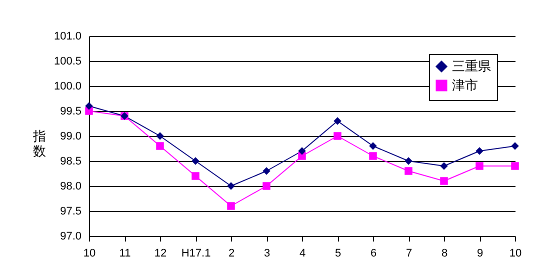 The width and height of the screenshot is (551, 278). I want to click on y-tick-label: 99.0, so click(71, 136).